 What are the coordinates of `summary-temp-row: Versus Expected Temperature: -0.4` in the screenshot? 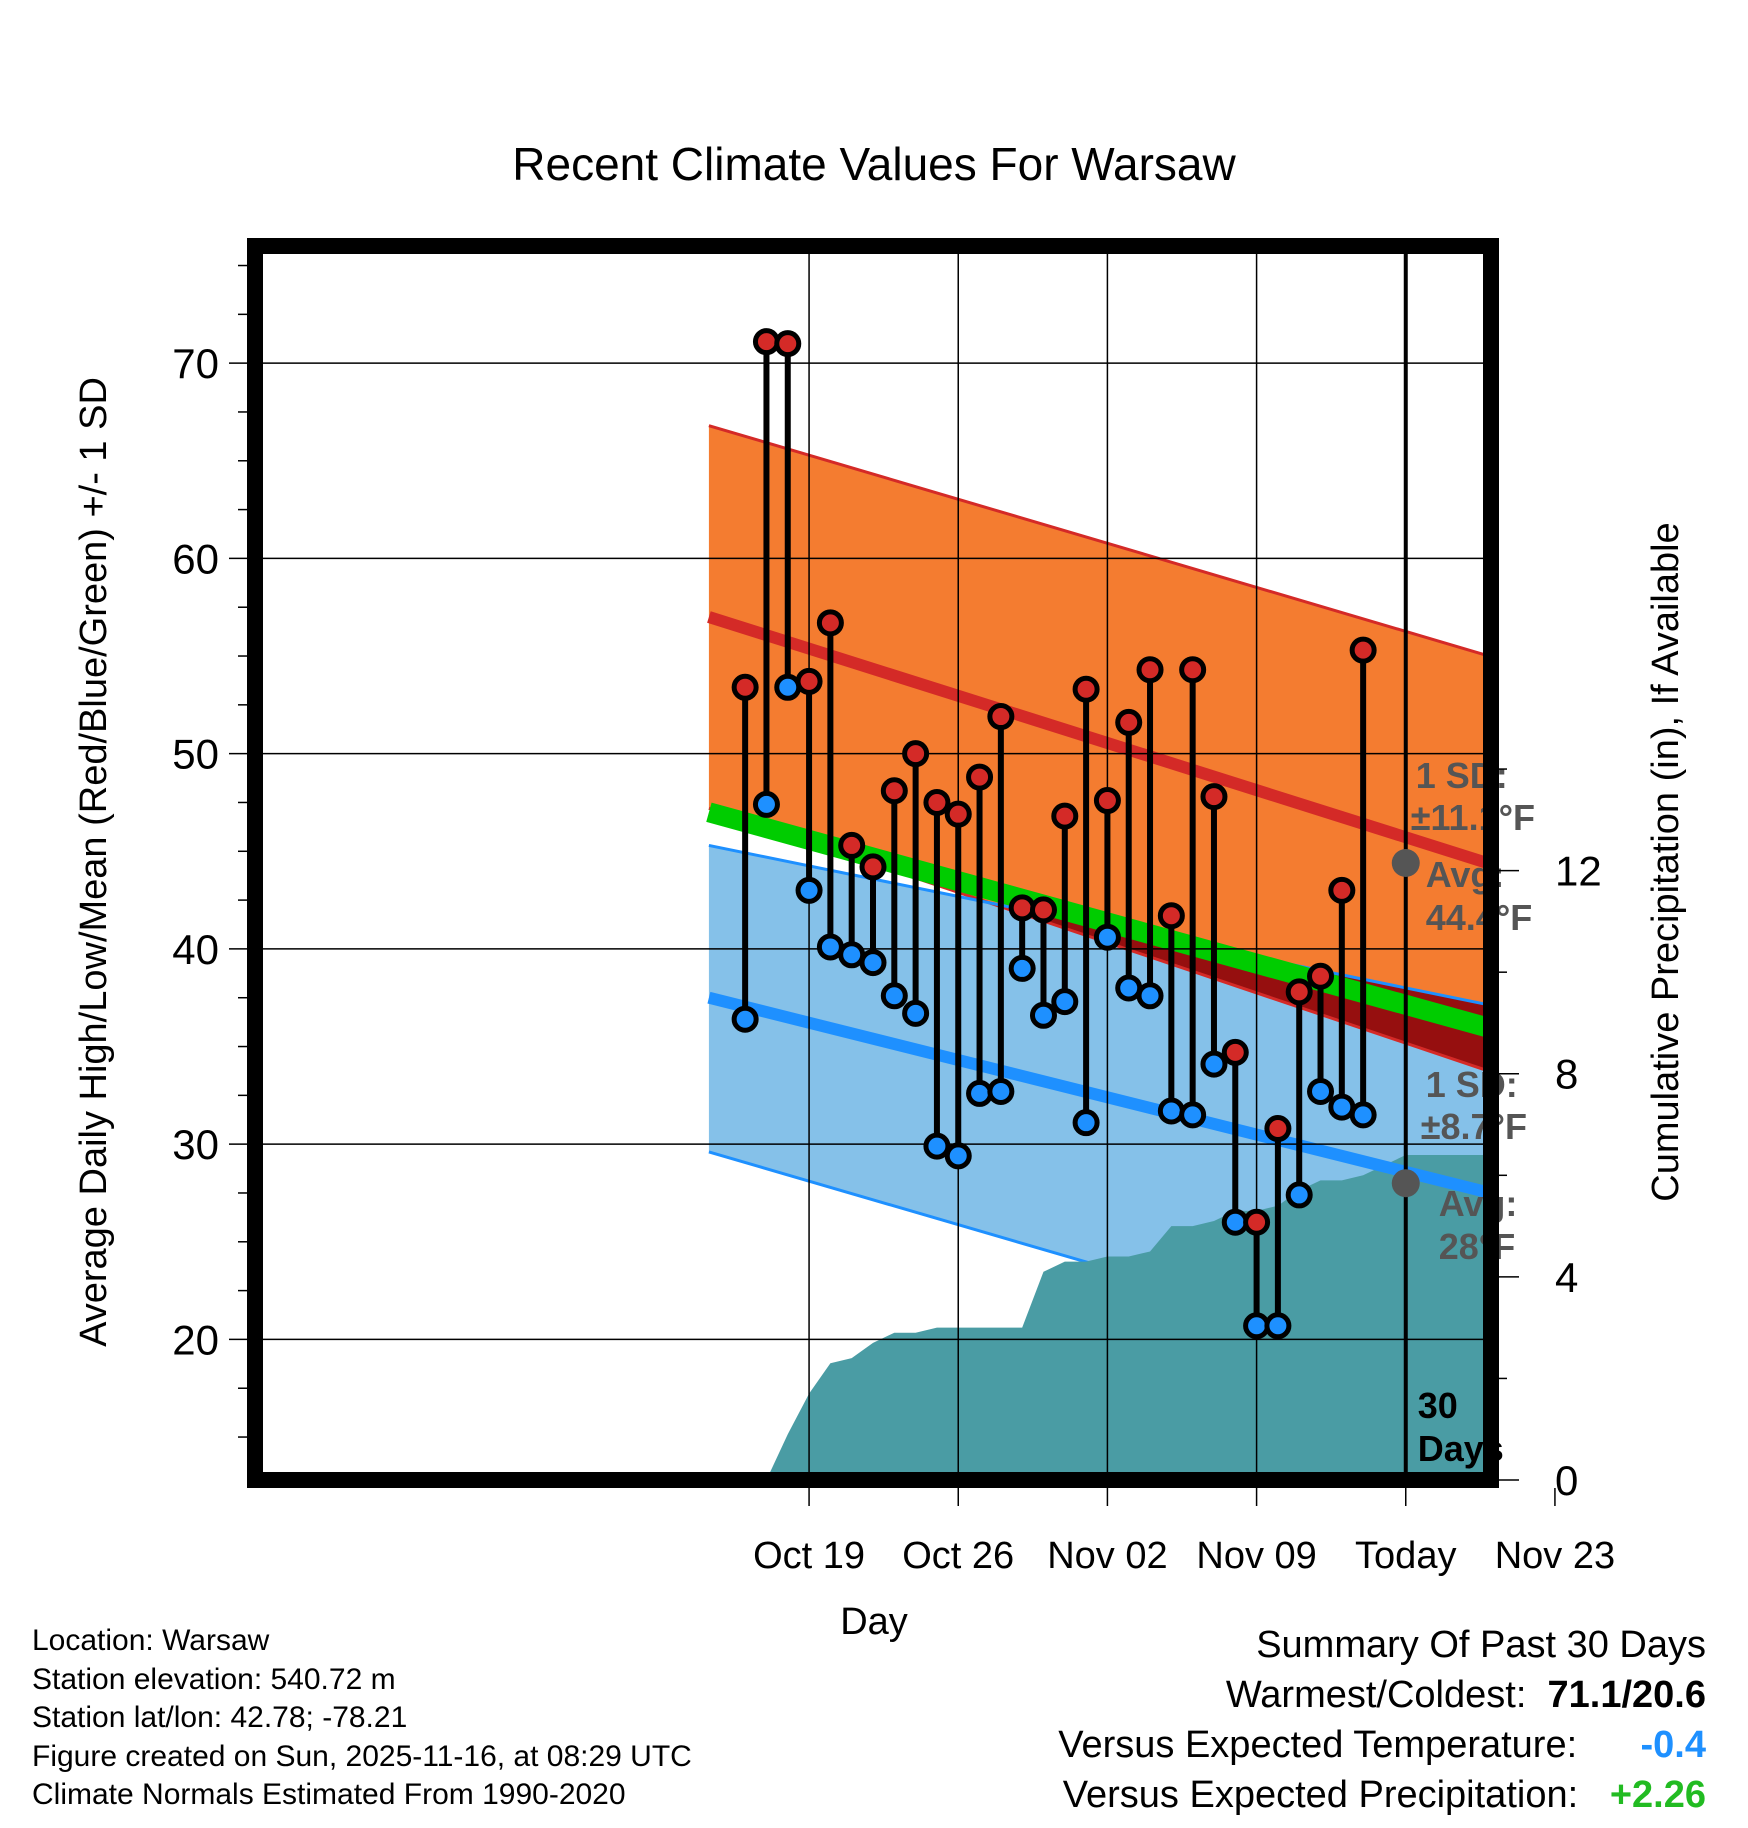 It's located at (1382, 1745).